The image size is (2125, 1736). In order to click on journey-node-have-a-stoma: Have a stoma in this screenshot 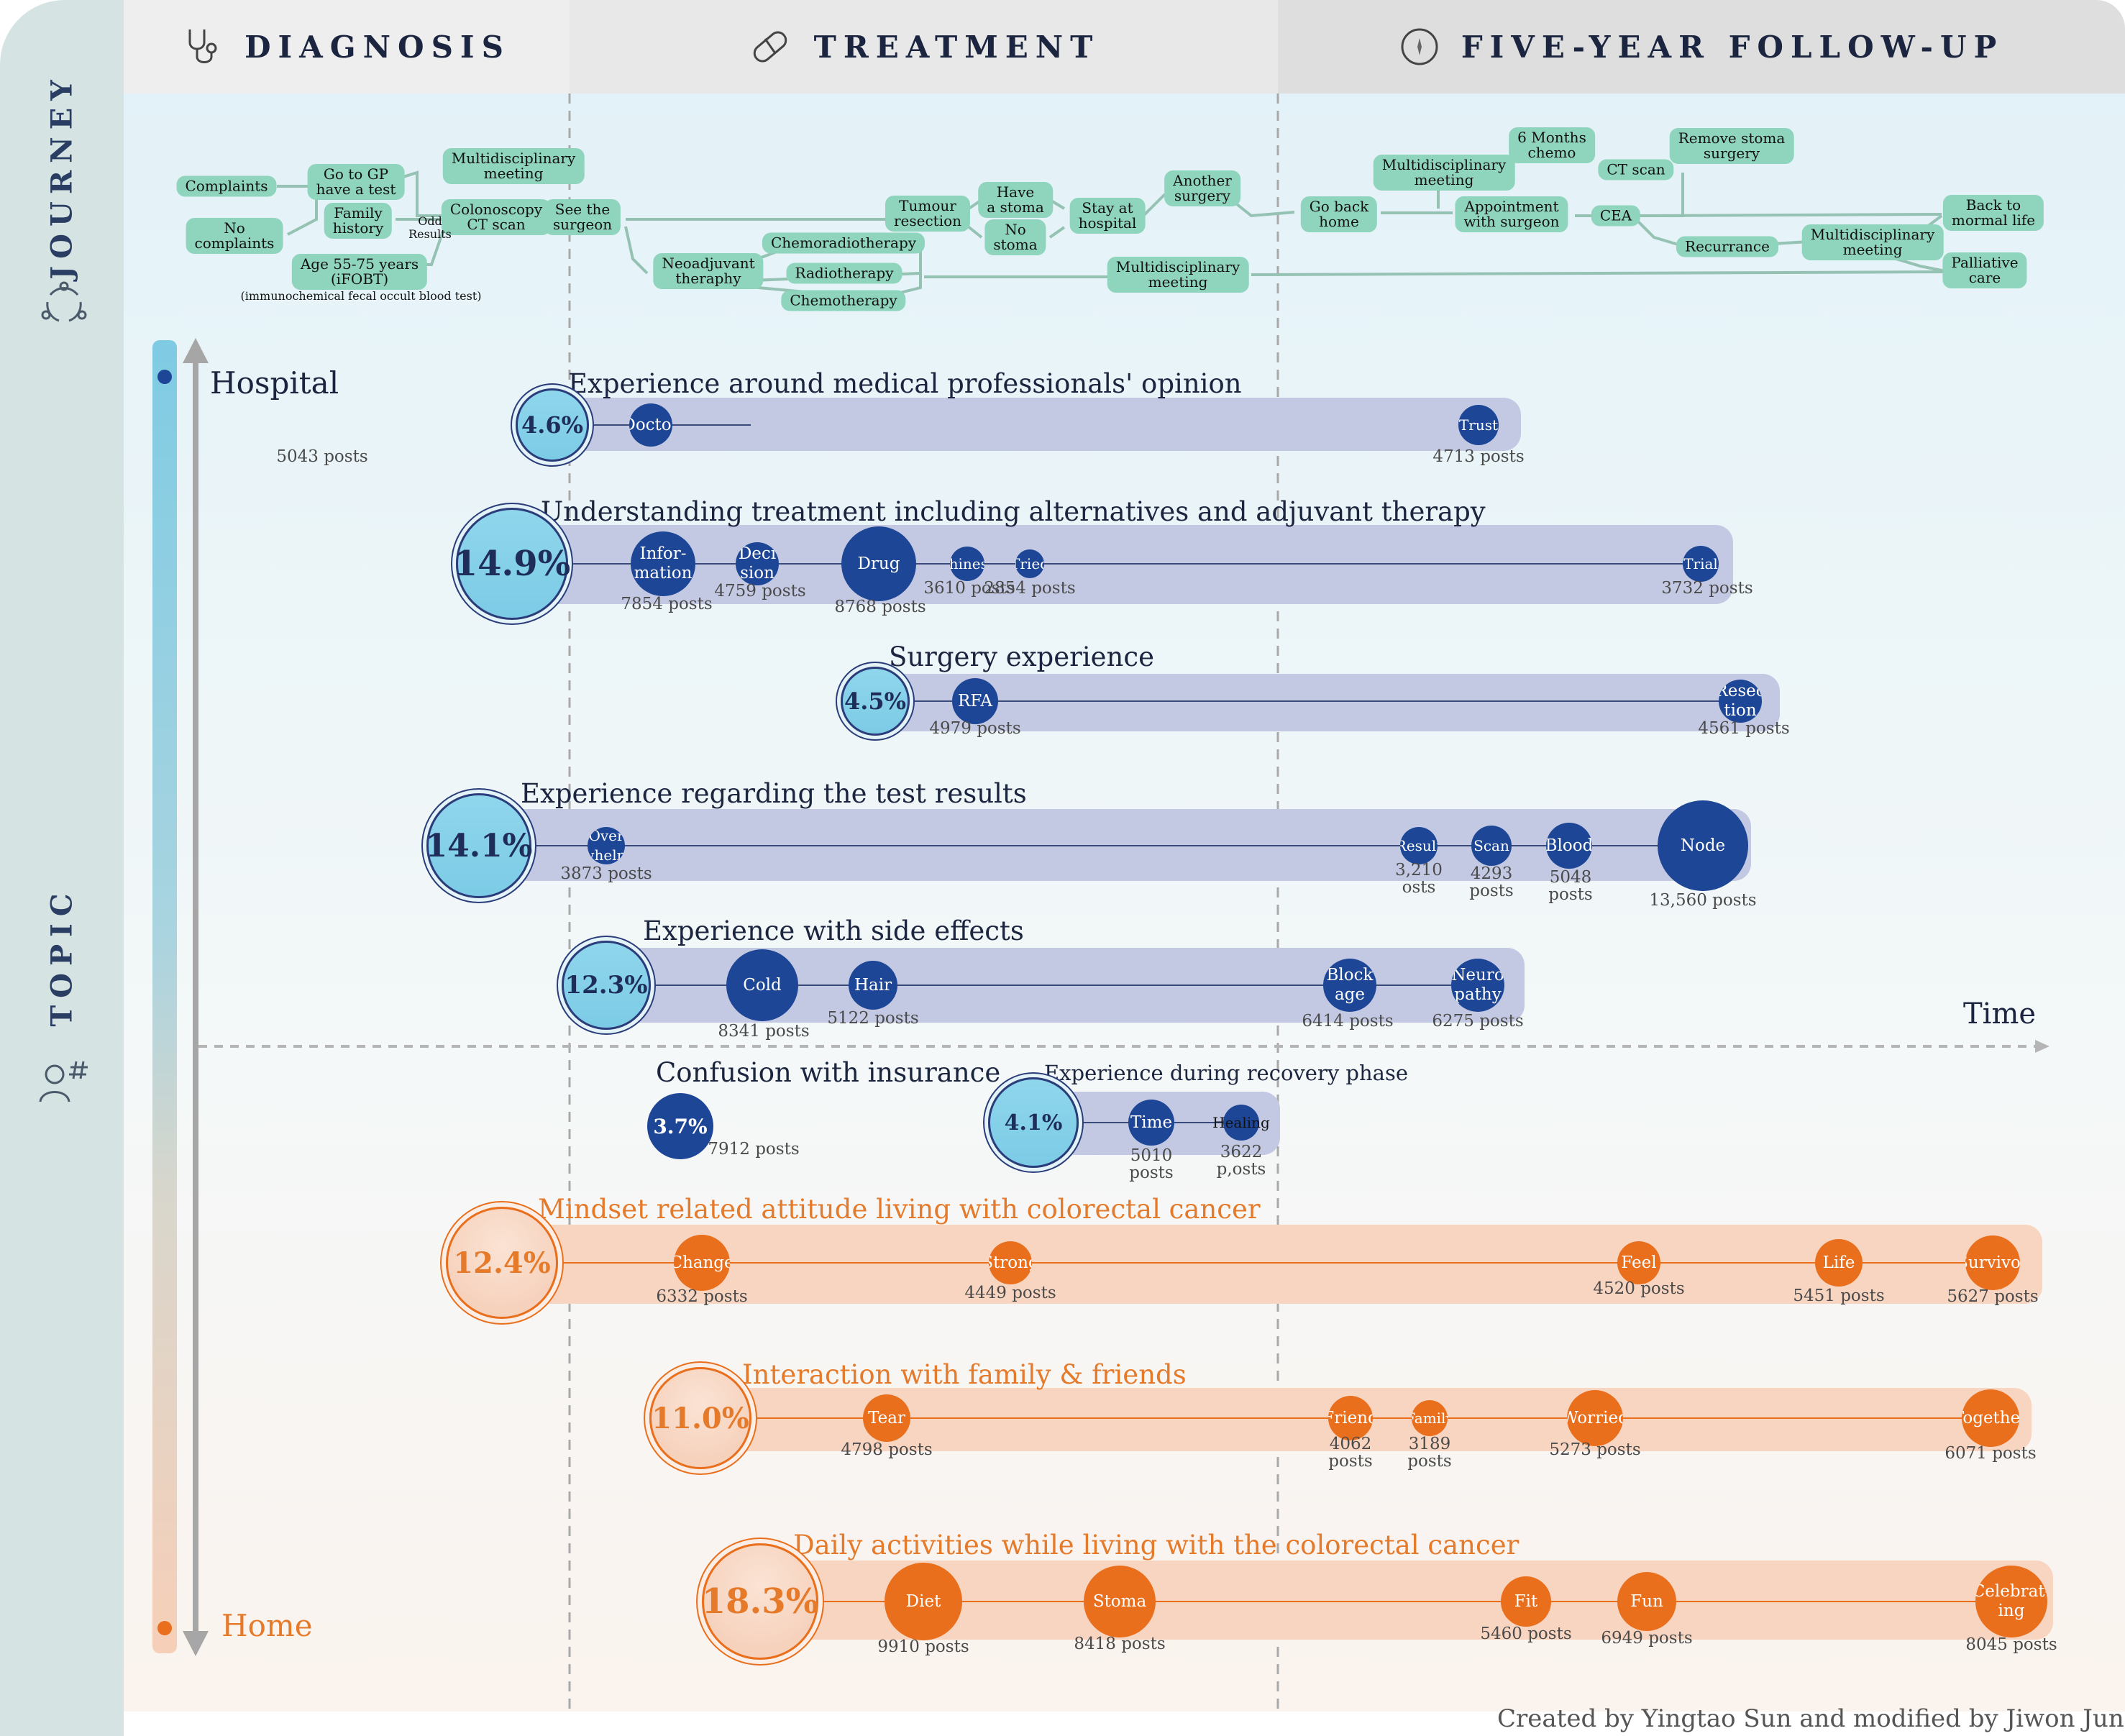, I will do `click(1015, 200)`.